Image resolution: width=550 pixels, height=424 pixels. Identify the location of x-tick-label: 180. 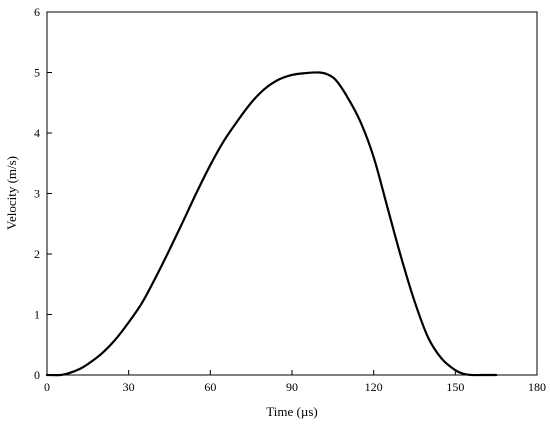
(537, 387).